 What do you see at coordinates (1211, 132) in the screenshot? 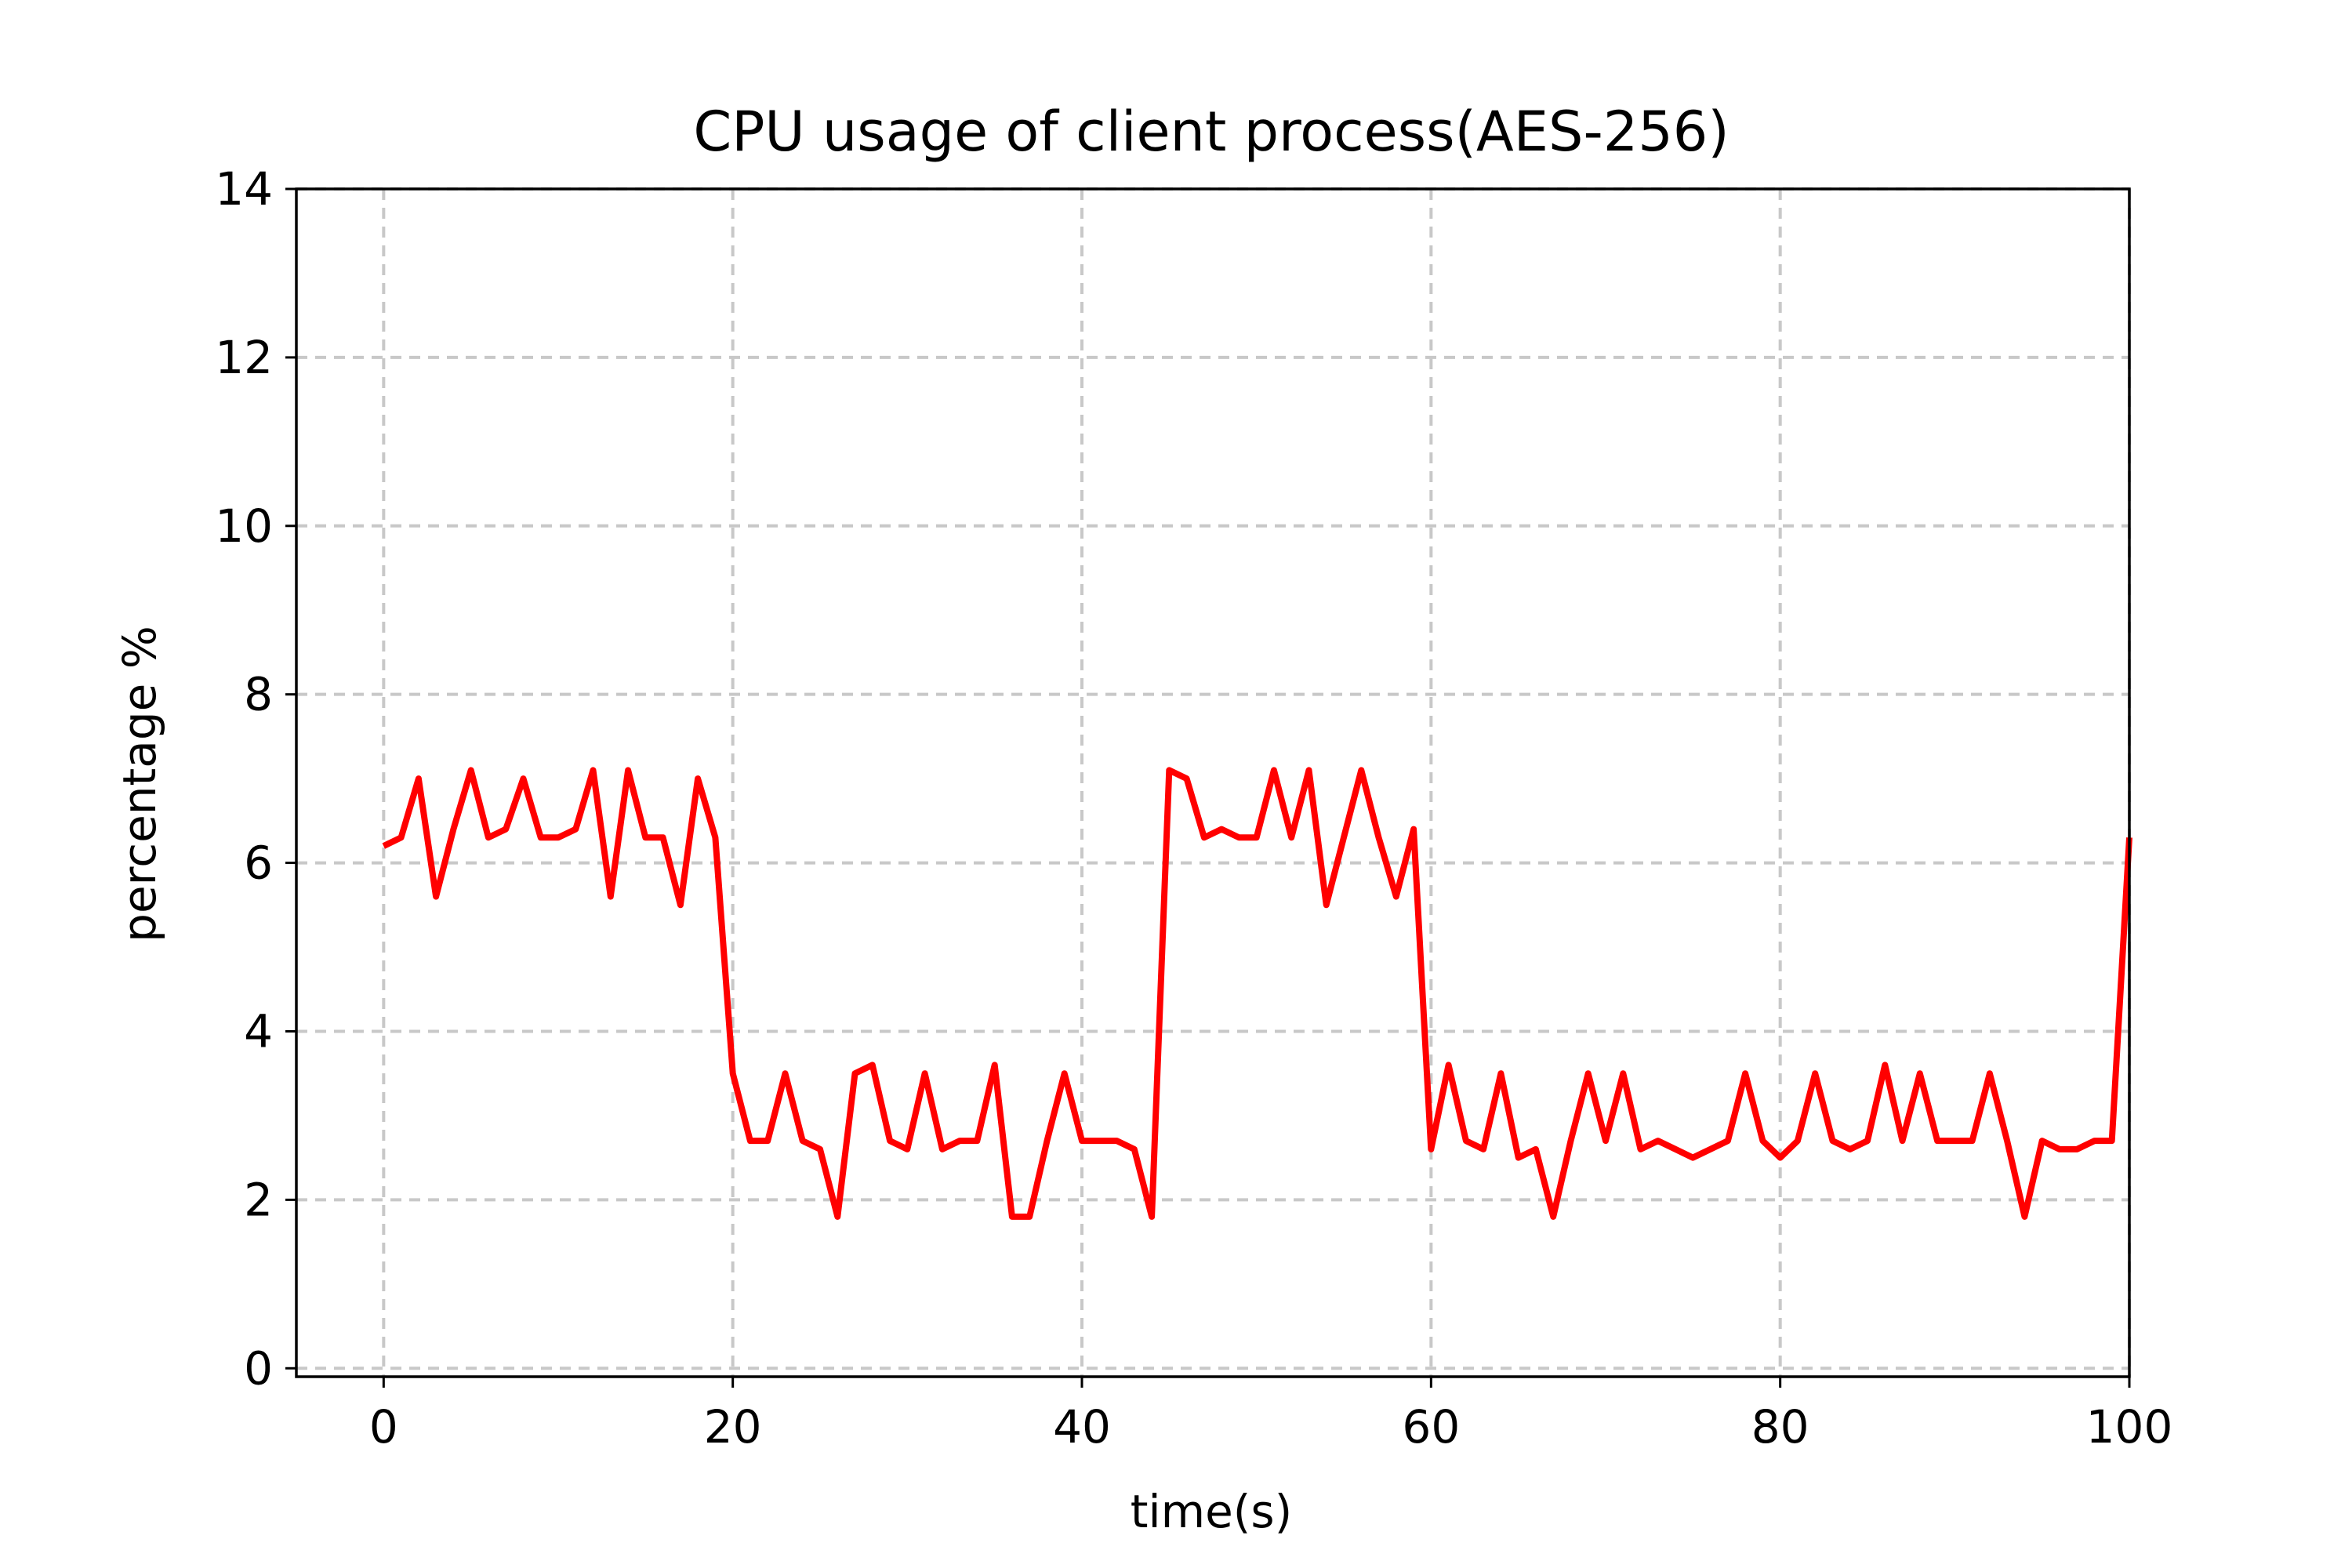
I see `chart-title: CPU usage of client process(AES-256)` at bounding box center [1211, 132].